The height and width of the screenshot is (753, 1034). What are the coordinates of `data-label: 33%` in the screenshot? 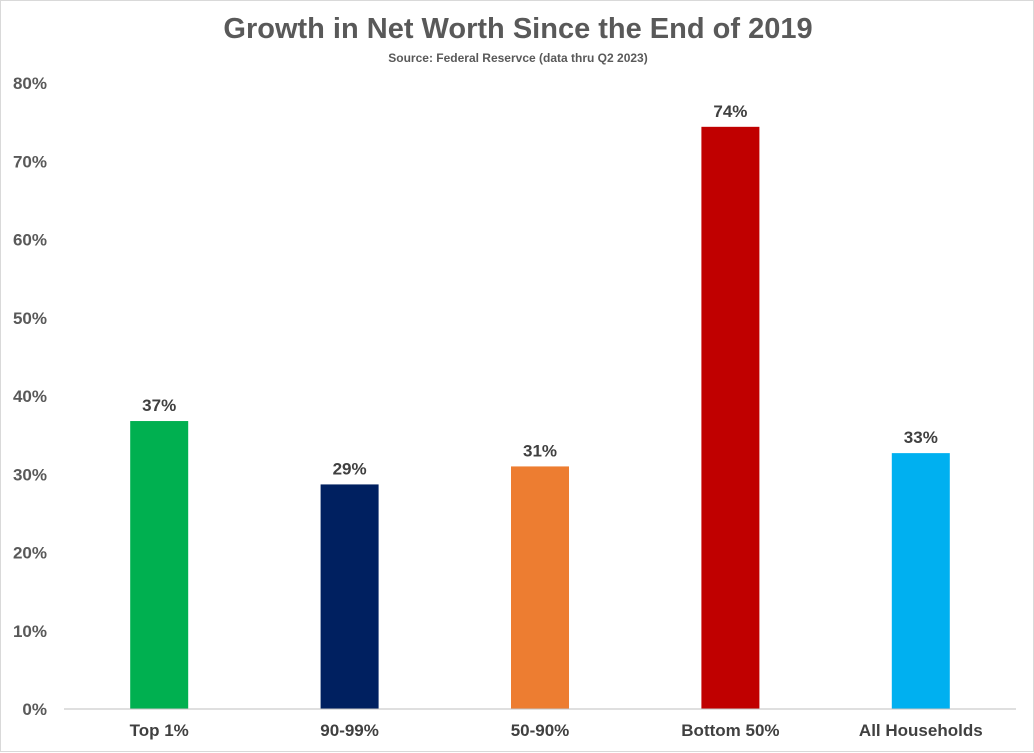 It's located at (921, 437).